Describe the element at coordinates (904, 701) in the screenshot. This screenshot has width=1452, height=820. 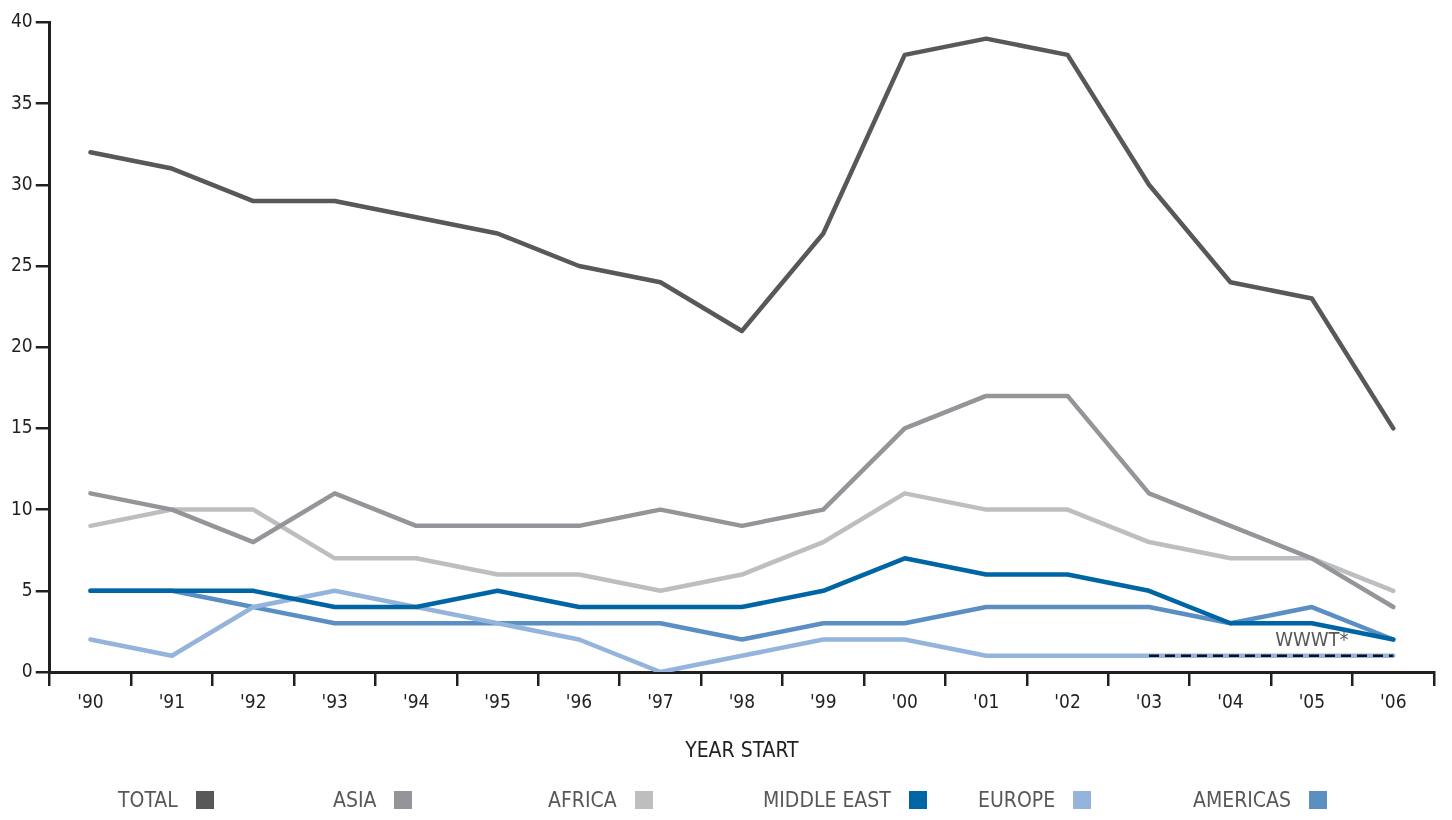
I see `x-tick-label: '00` at that location.